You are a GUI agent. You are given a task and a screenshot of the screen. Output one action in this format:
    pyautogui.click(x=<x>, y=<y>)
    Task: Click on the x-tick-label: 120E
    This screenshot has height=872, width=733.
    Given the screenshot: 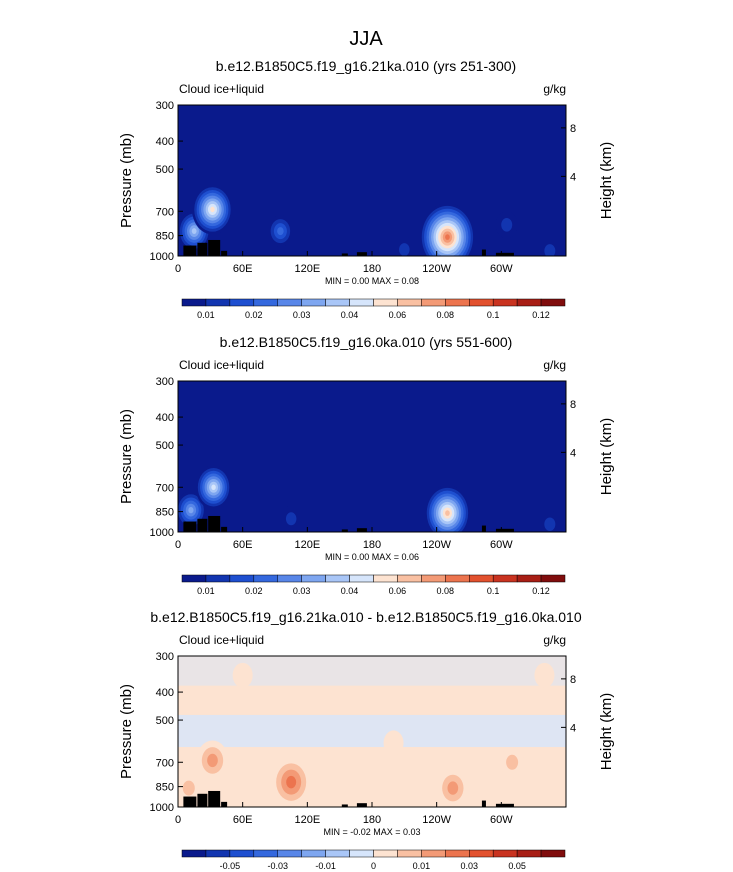 What is the action you would take?
    pyautogui.click(x=307, y=269)
    